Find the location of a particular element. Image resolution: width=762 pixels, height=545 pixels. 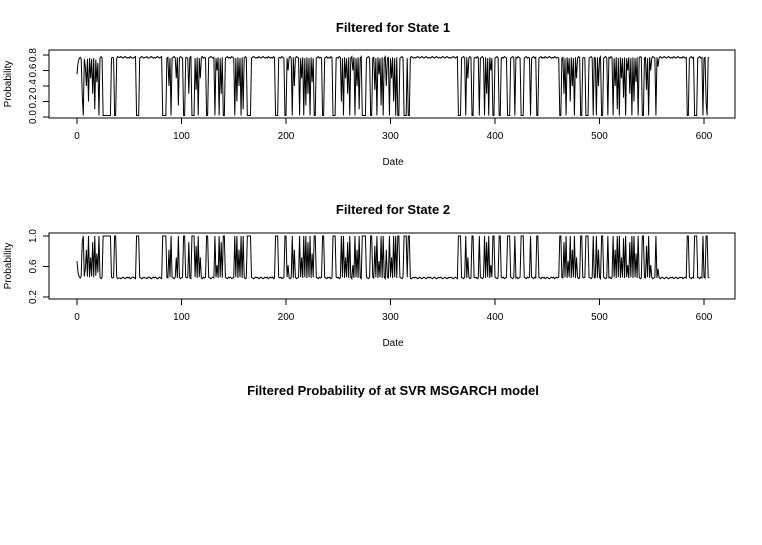

y-tick-label: 0.4 is located at coordinates (33, 86).